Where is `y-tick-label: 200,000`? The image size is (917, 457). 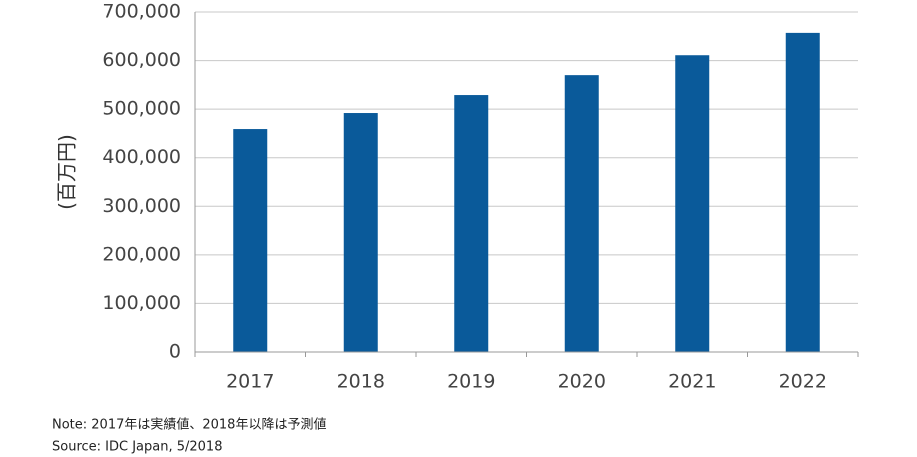 y-tick-label: 200,000 is located at coordinates (141, 254).